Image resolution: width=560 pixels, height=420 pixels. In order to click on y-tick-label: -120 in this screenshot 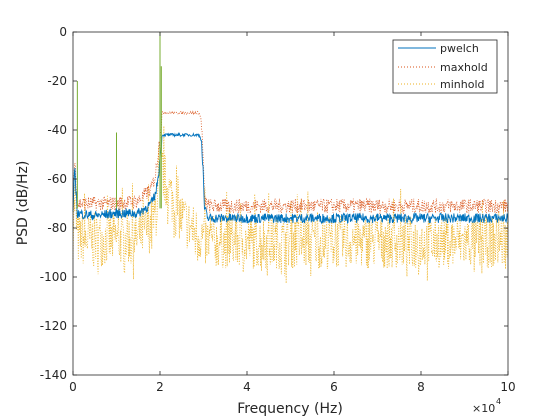, I will do `click(53, 326)`.